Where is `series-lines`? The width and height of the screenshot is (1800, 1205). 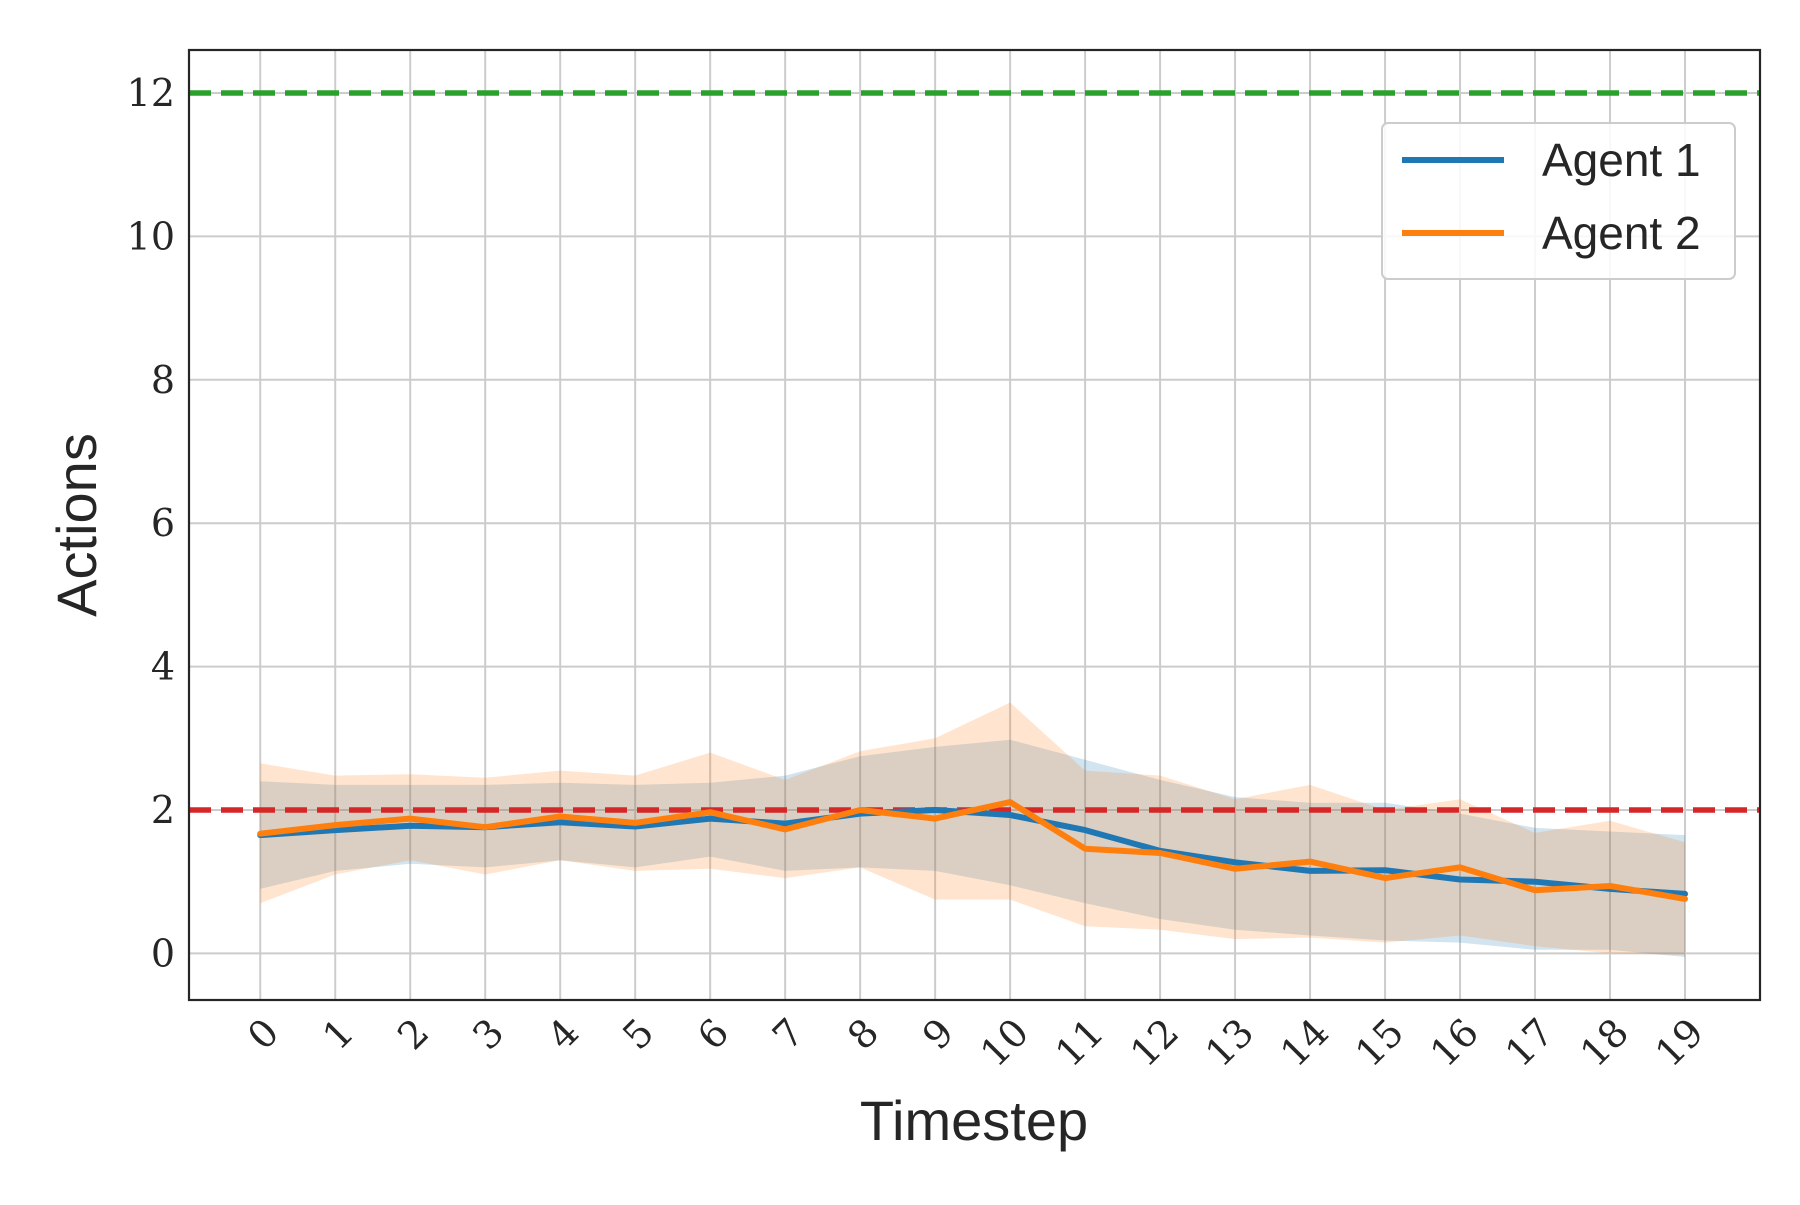
series-lines is located at coordinates (972, 850).